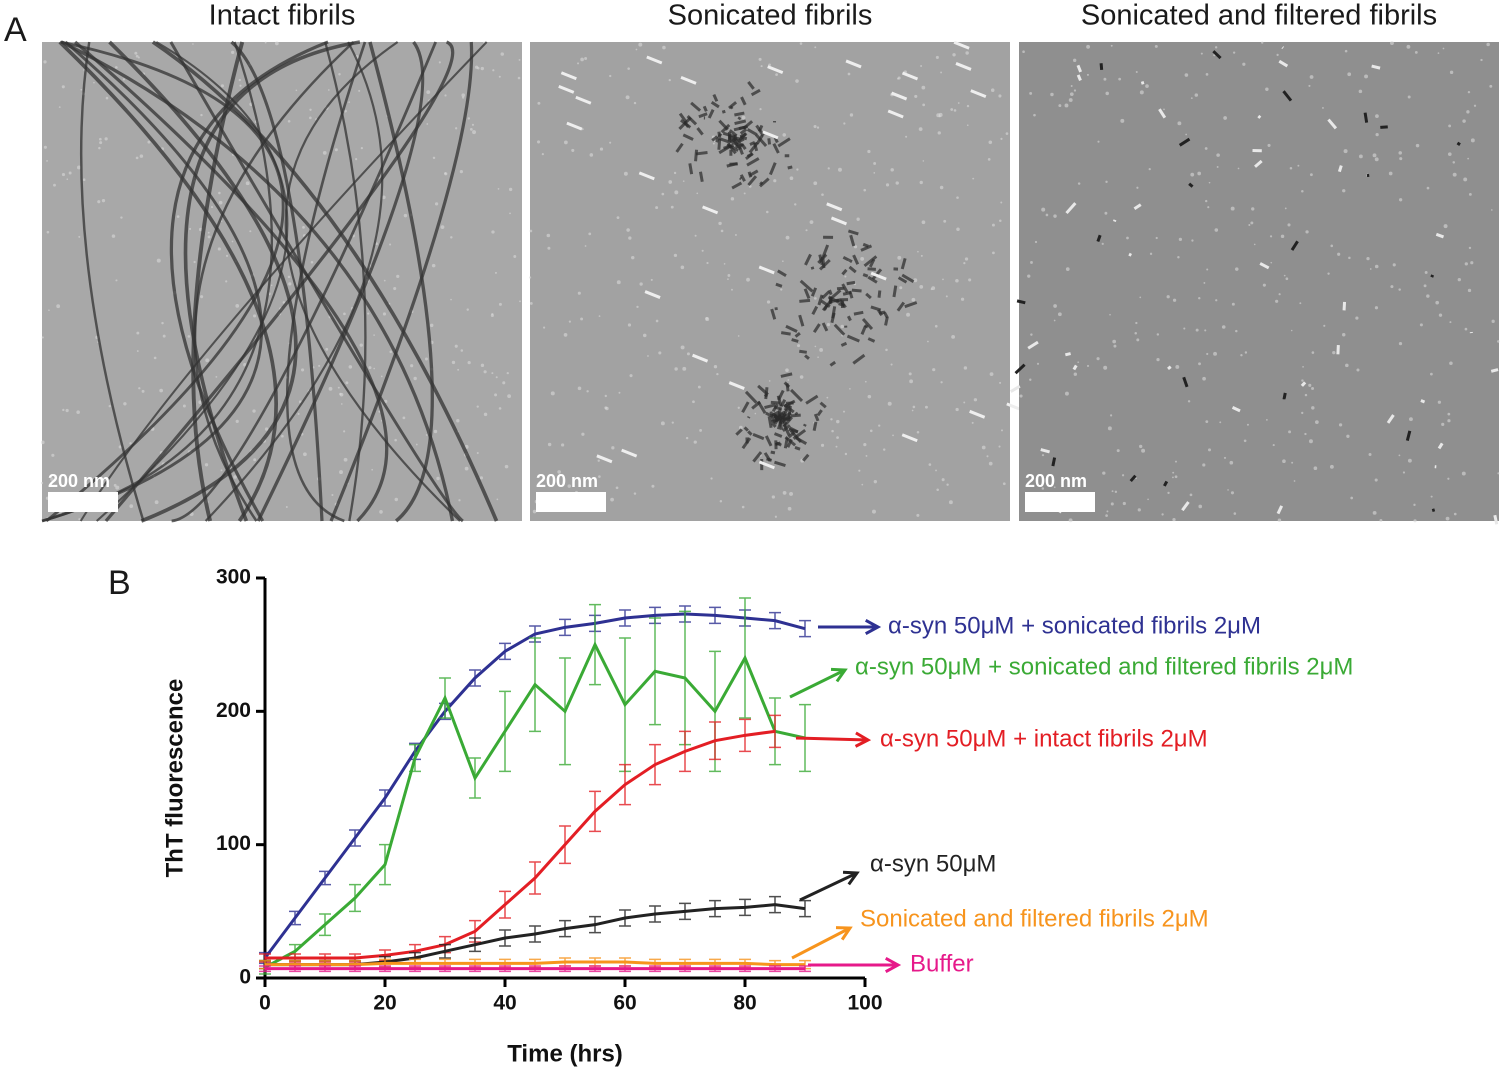 The image size is (1500, 1081). What do you see at coordinates (828, 886) in the screenshot?
I see `legend-arrow` at bounding box center [828, 886].